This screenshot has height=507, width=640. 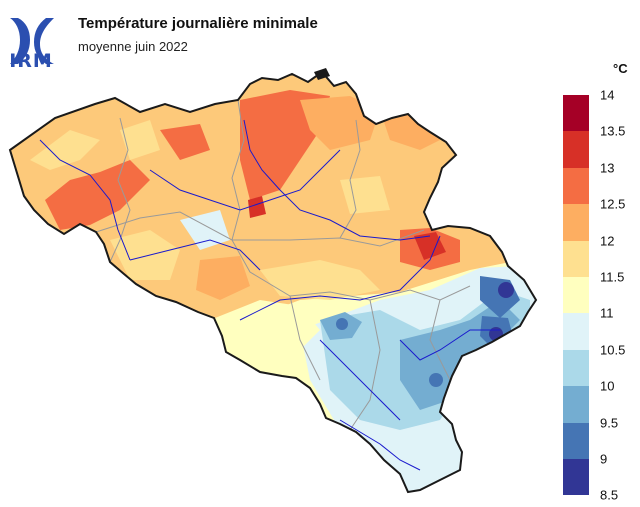 What do you see at coordinates (133, 46) in the screenshot?
I see `map-subtitle: moyenne juin 2022` at bounding box center [133, 46].